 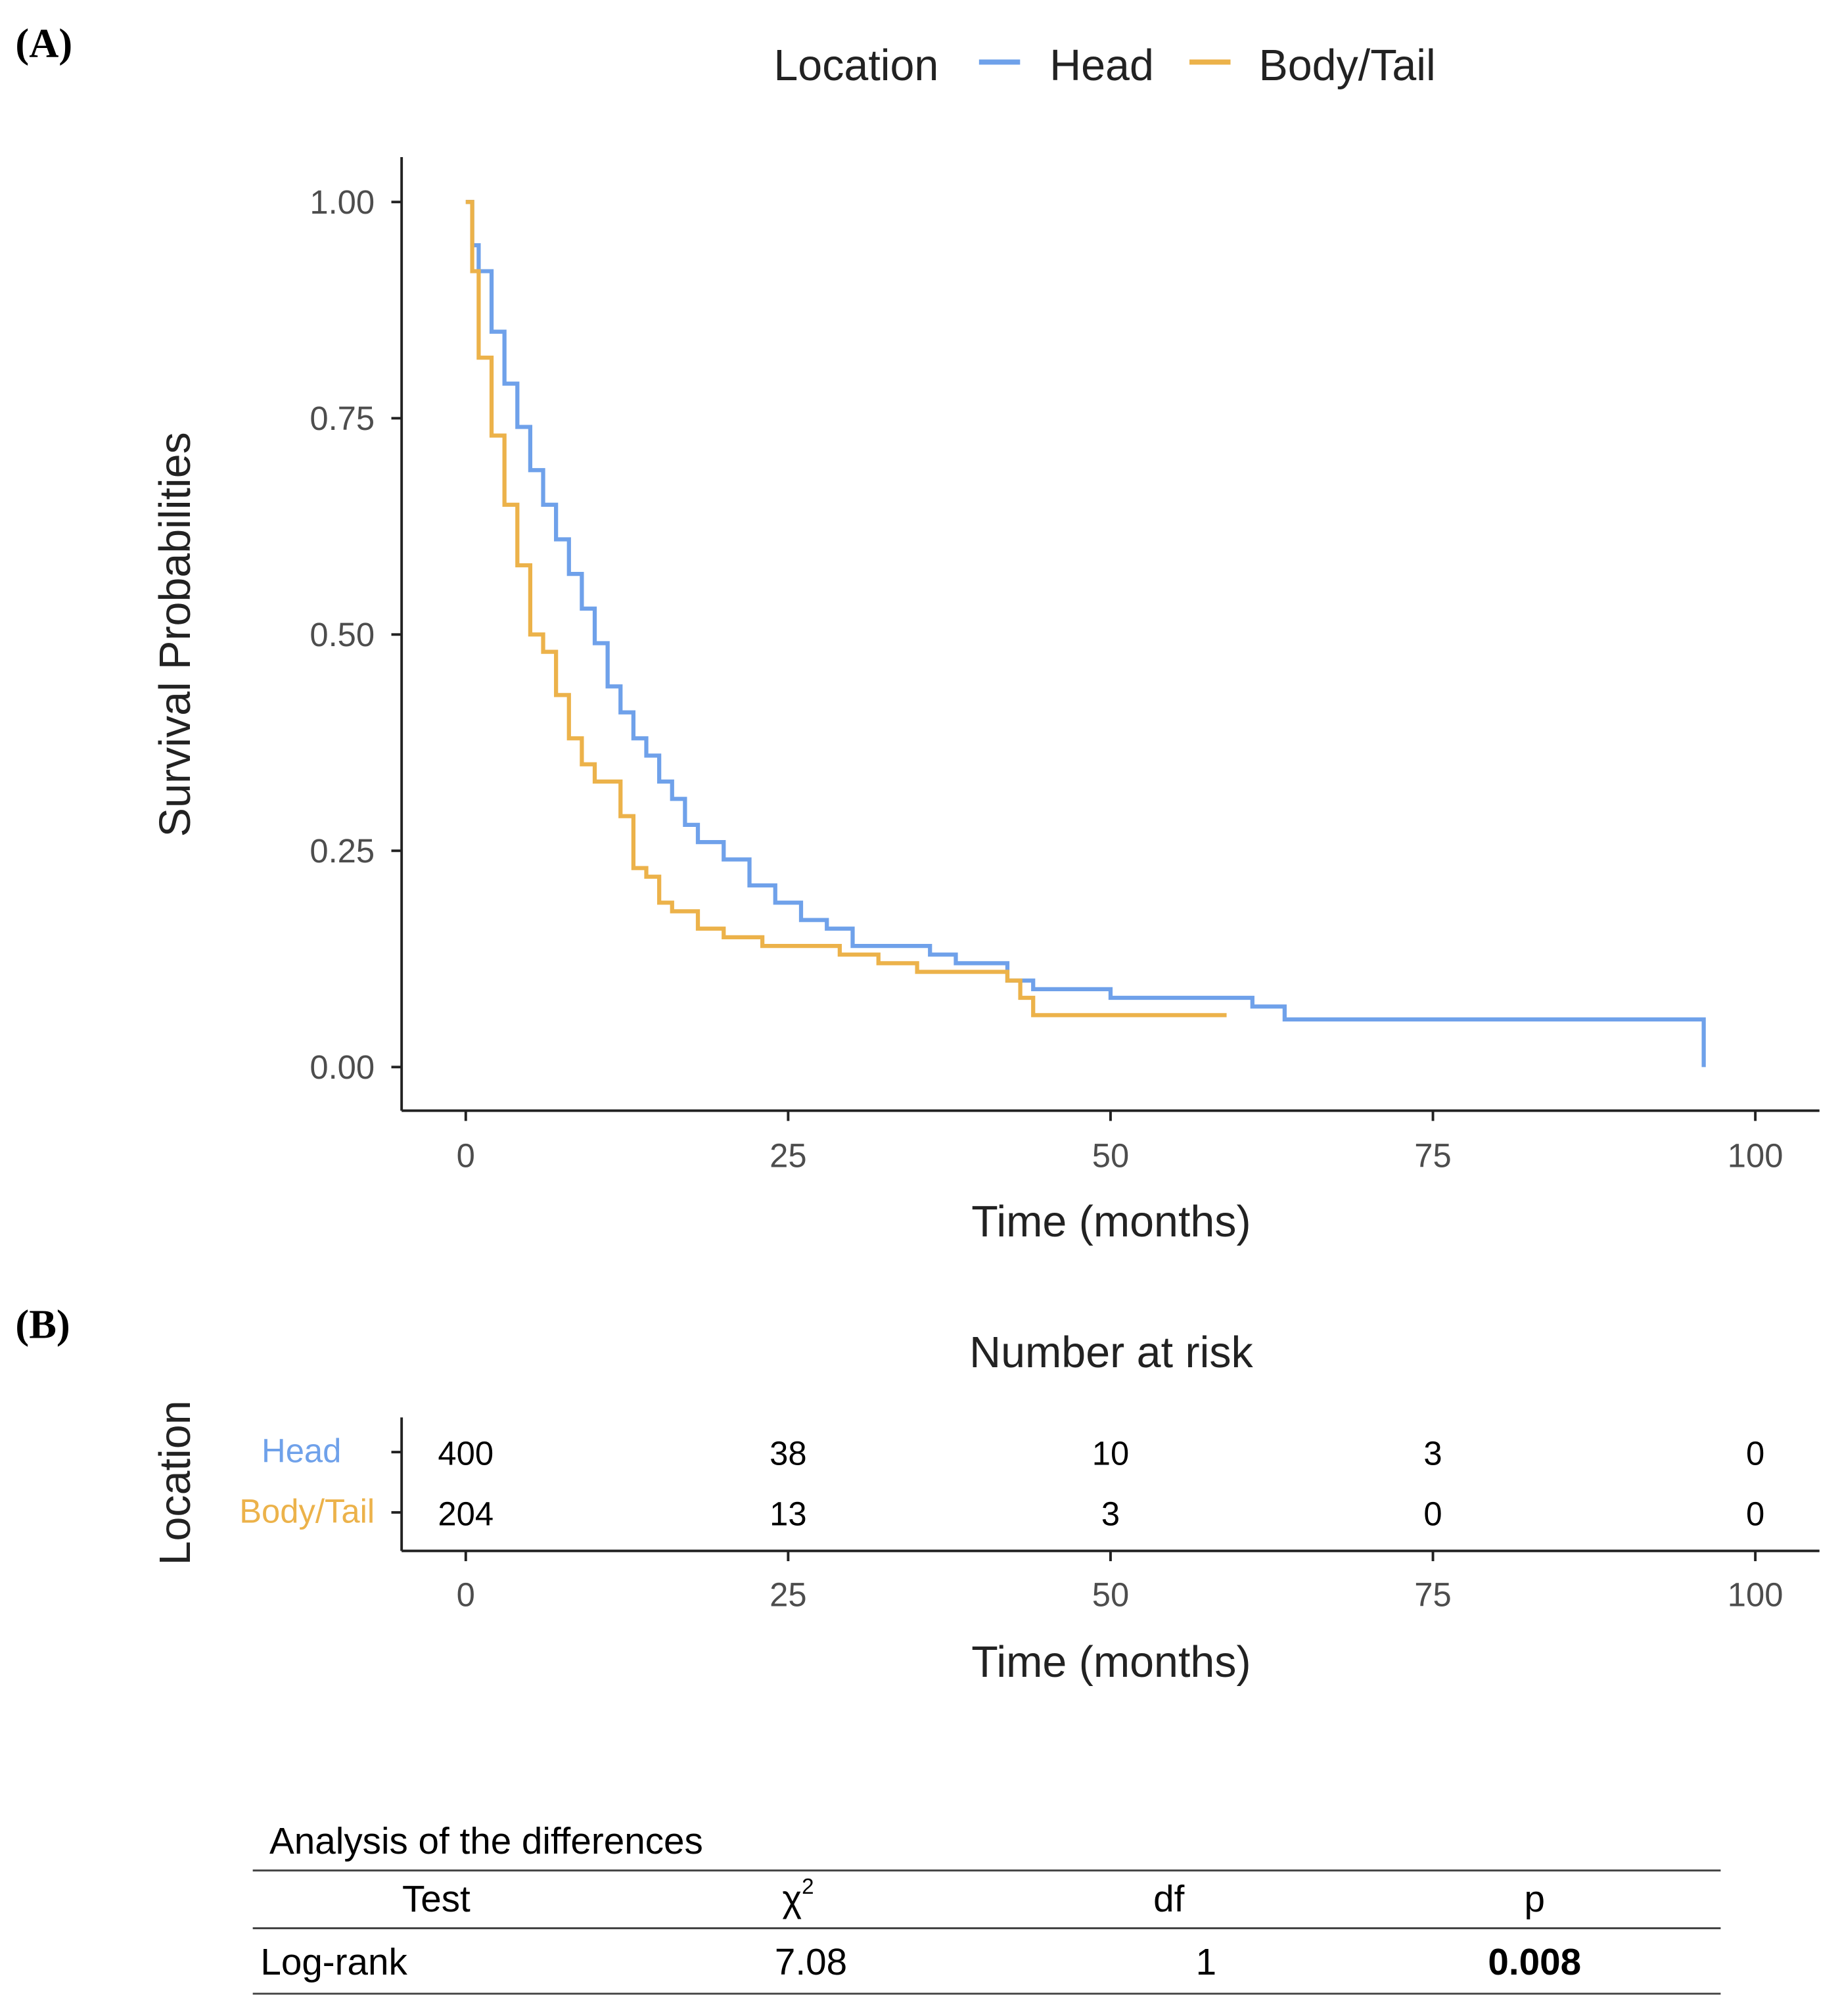 What do you see at coordinates (855, 66) in the screenshot?
I see `legend-title: Location` at bounding box center [855, 66].